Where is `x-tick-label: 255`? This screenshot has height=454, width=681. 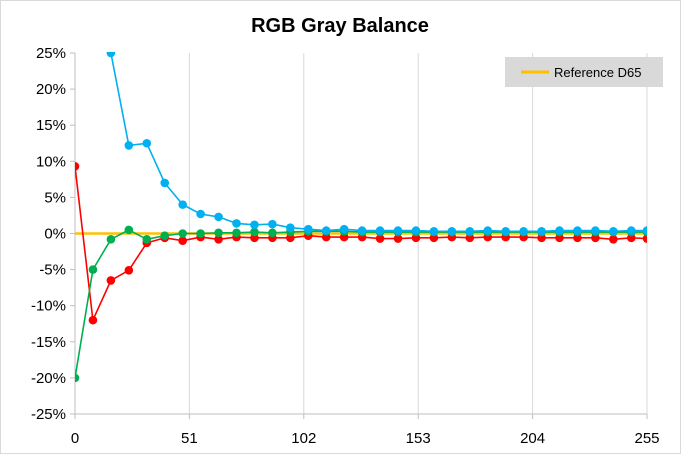
x-tick-label: 255 is located at coordinates (646, 438).